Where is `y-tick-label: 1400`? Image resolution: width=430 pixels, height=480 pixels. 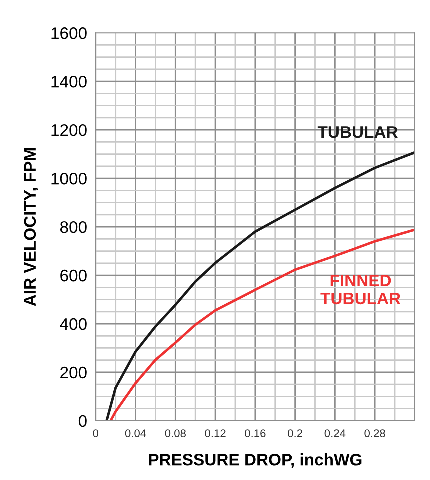 y-tick-label: 1400 is located at coordinates (69, 82).